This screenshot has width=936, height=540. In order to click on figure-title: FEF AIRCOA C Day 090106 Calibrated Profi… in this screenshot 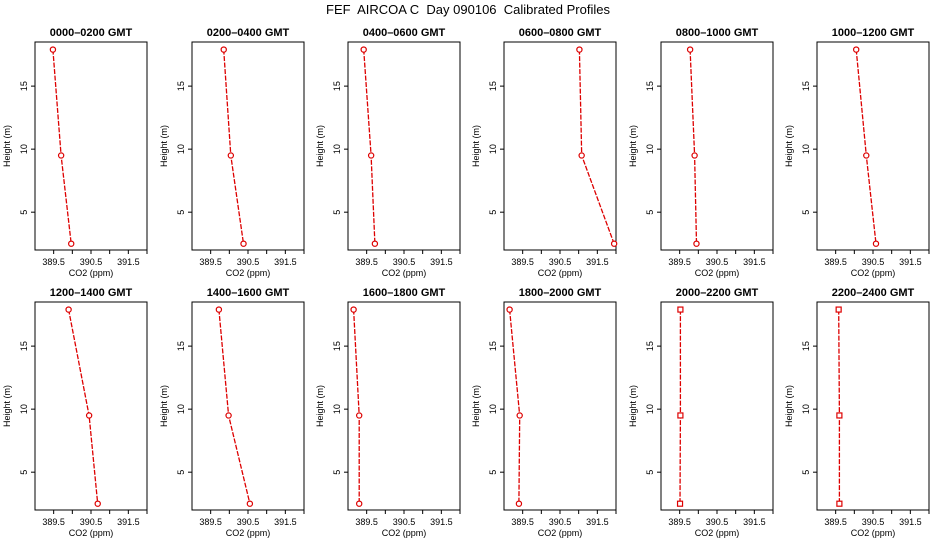, I will do `click(468, 9)`.